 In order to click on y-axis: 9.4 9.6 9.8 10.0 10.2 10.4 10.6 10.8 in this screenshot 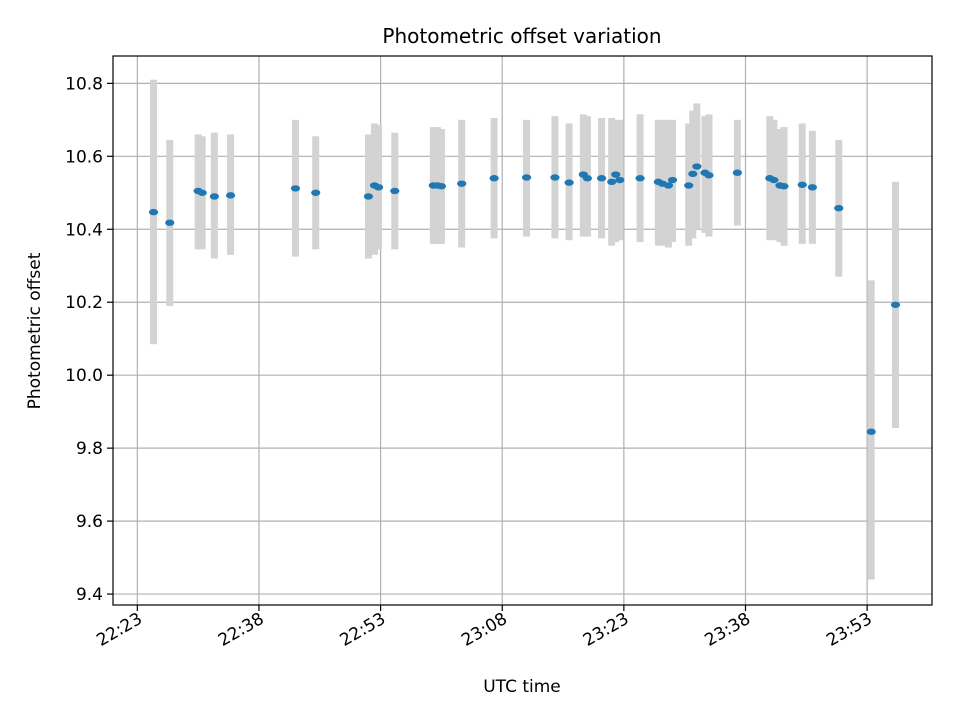, I will do `click(89, 339)`.